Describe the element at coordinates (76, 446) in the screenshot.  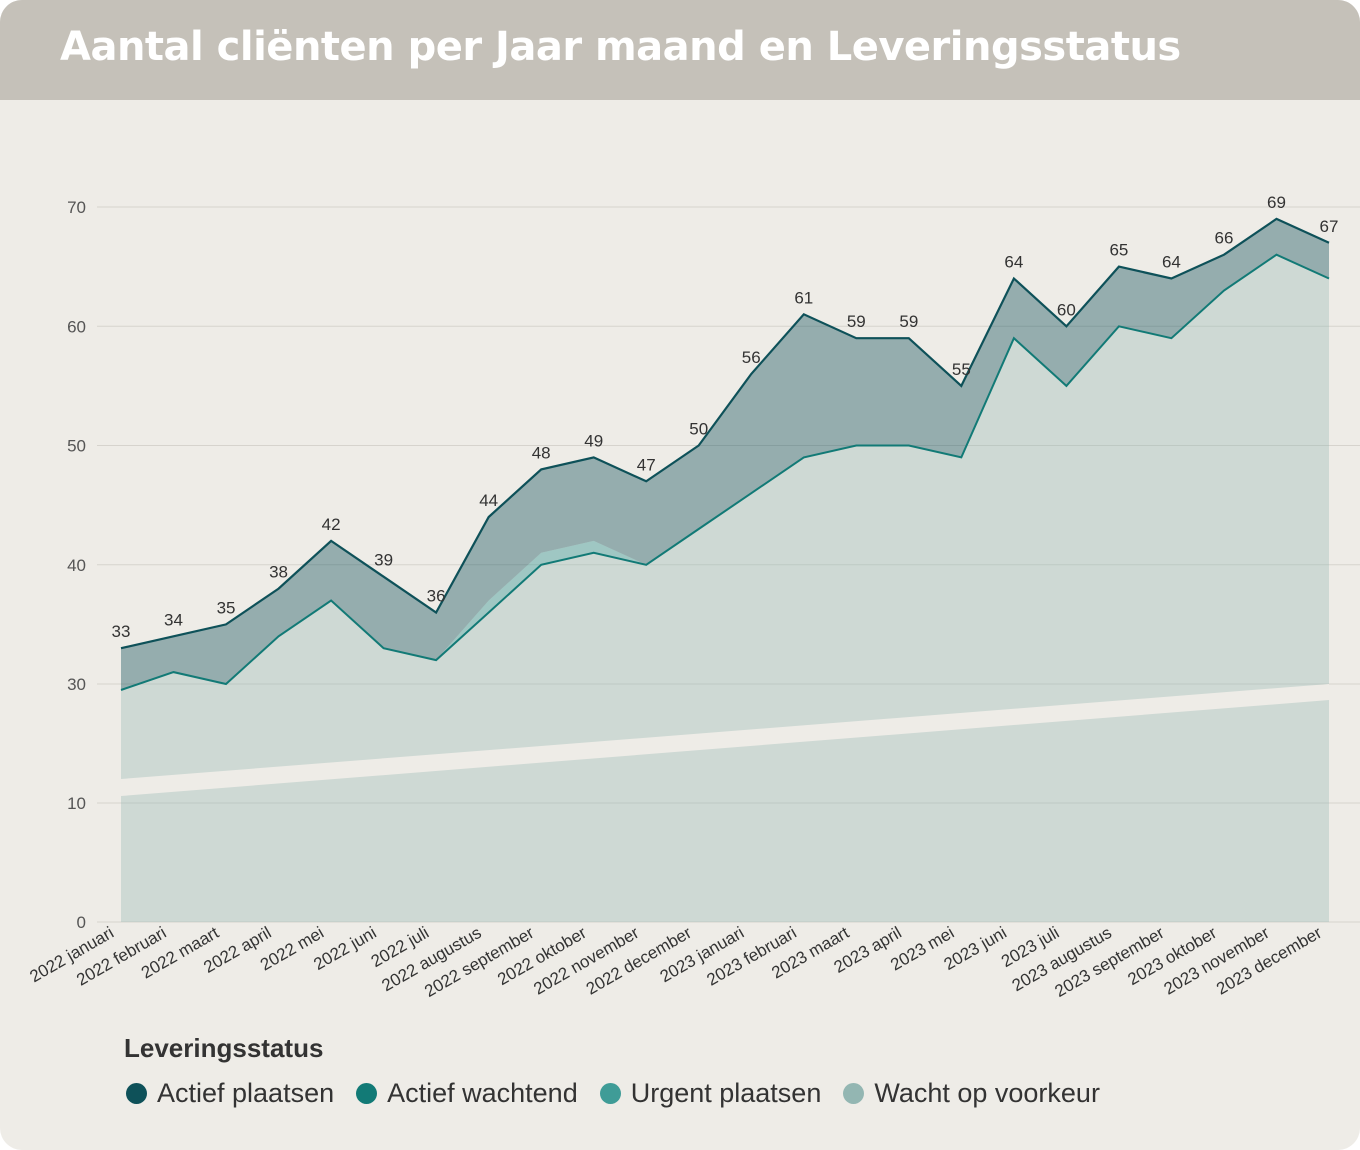
I see `y-tick-50: 50` at that location.